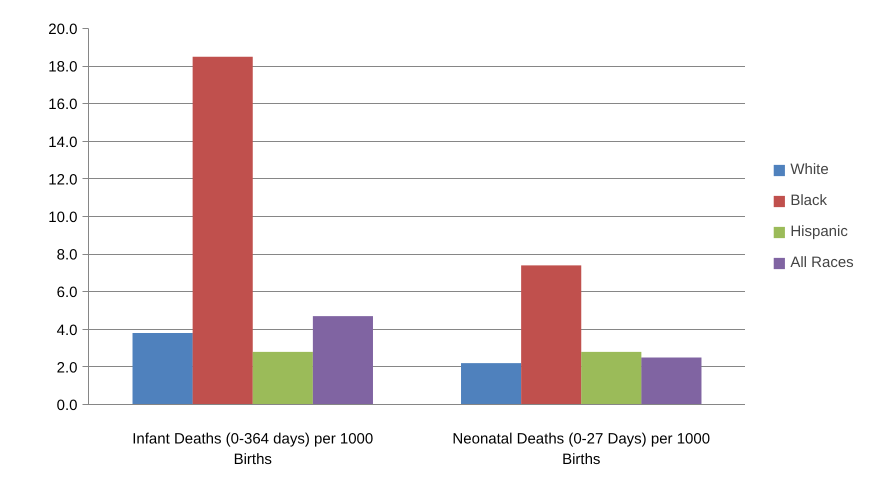  What do you see at coordinates (63, 67) in the screenshot?
I see `y-tick-label: 18.0` at bounding box center [63, 67].